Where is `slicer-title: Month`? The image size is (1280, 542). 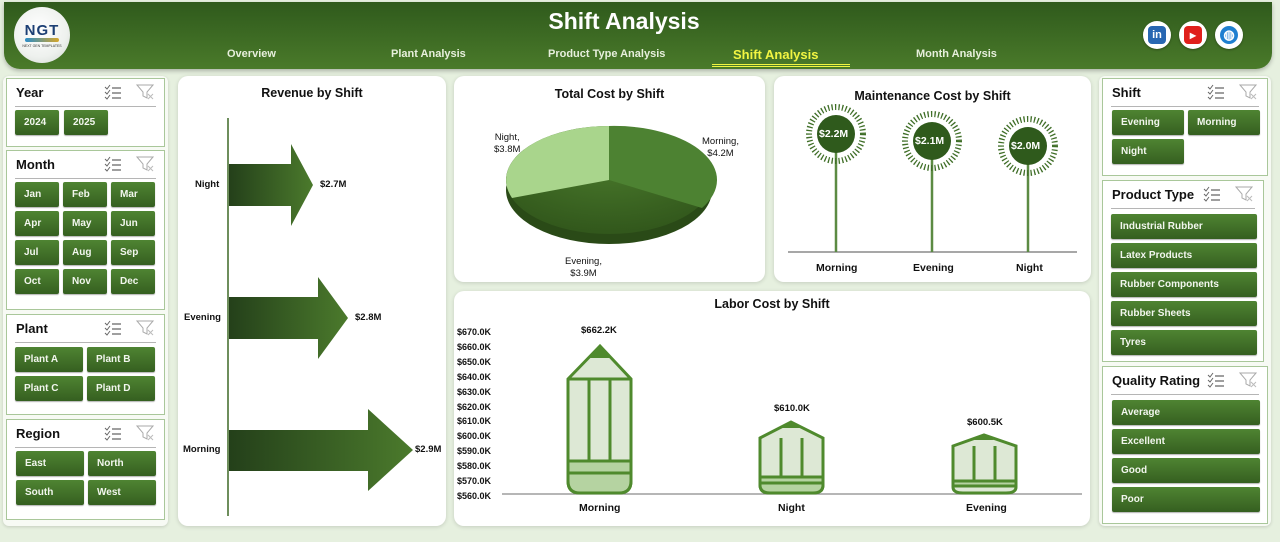
slicer-title: Month is located at coordinates (35, 164).